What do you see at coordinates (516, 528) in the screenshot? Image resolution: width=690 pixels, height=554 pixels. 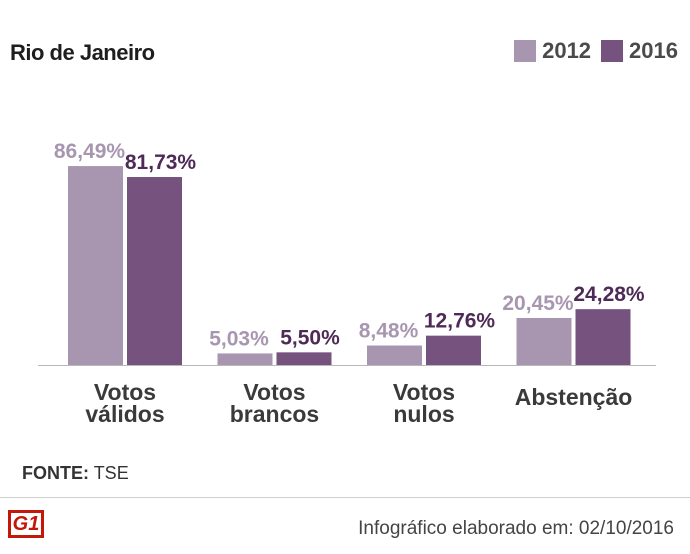 I see `credit-note: Infográfico elaborado em: 02/10/2016` at bounding box center [516, 528].